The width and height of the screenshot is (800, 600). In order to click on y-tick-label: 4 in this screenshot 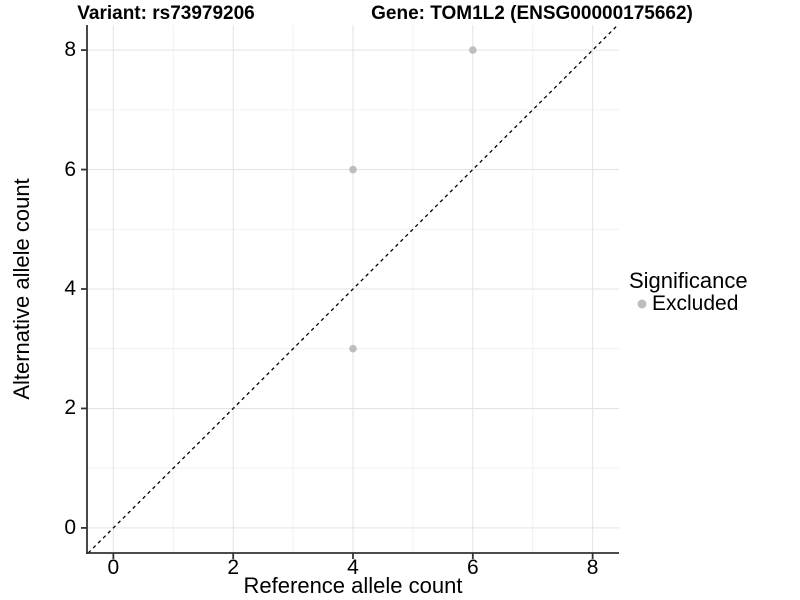, I will do `click(70, 288)`.